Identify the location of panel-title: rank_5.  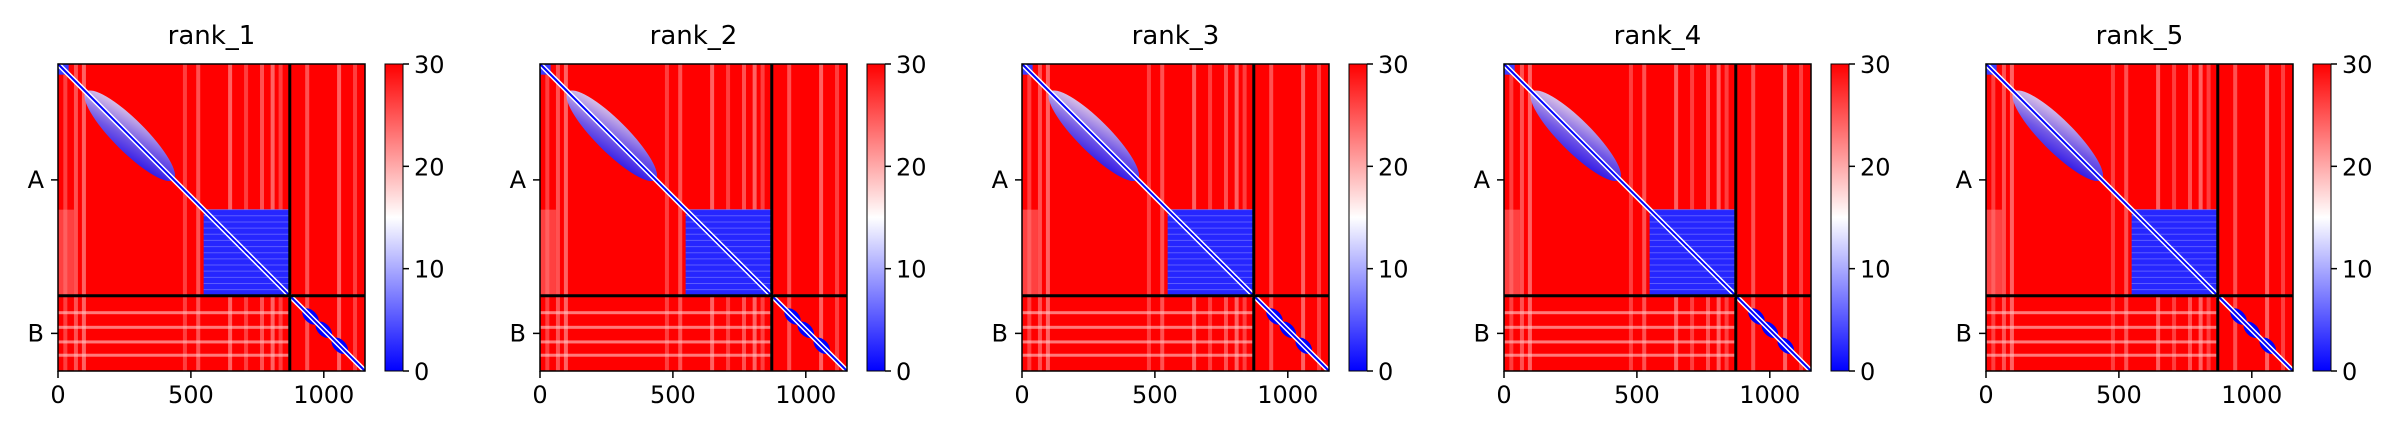
(2140, 36).